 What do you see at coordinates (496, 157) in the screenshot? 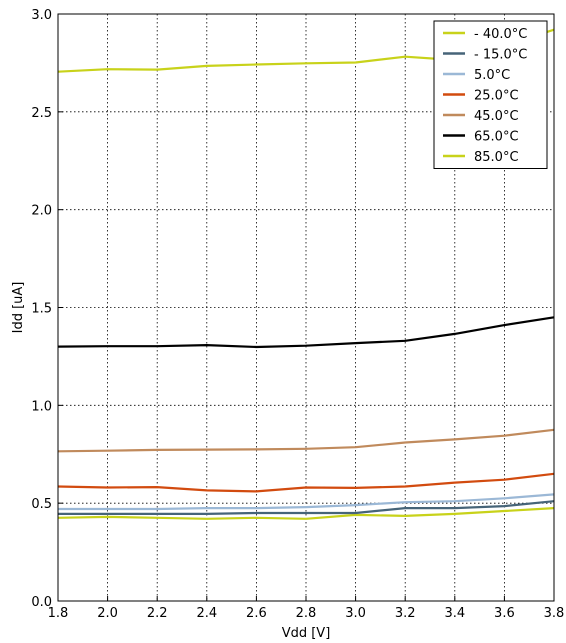
I see `legend-label: 85.0°C` at bounding box center [496, 157].